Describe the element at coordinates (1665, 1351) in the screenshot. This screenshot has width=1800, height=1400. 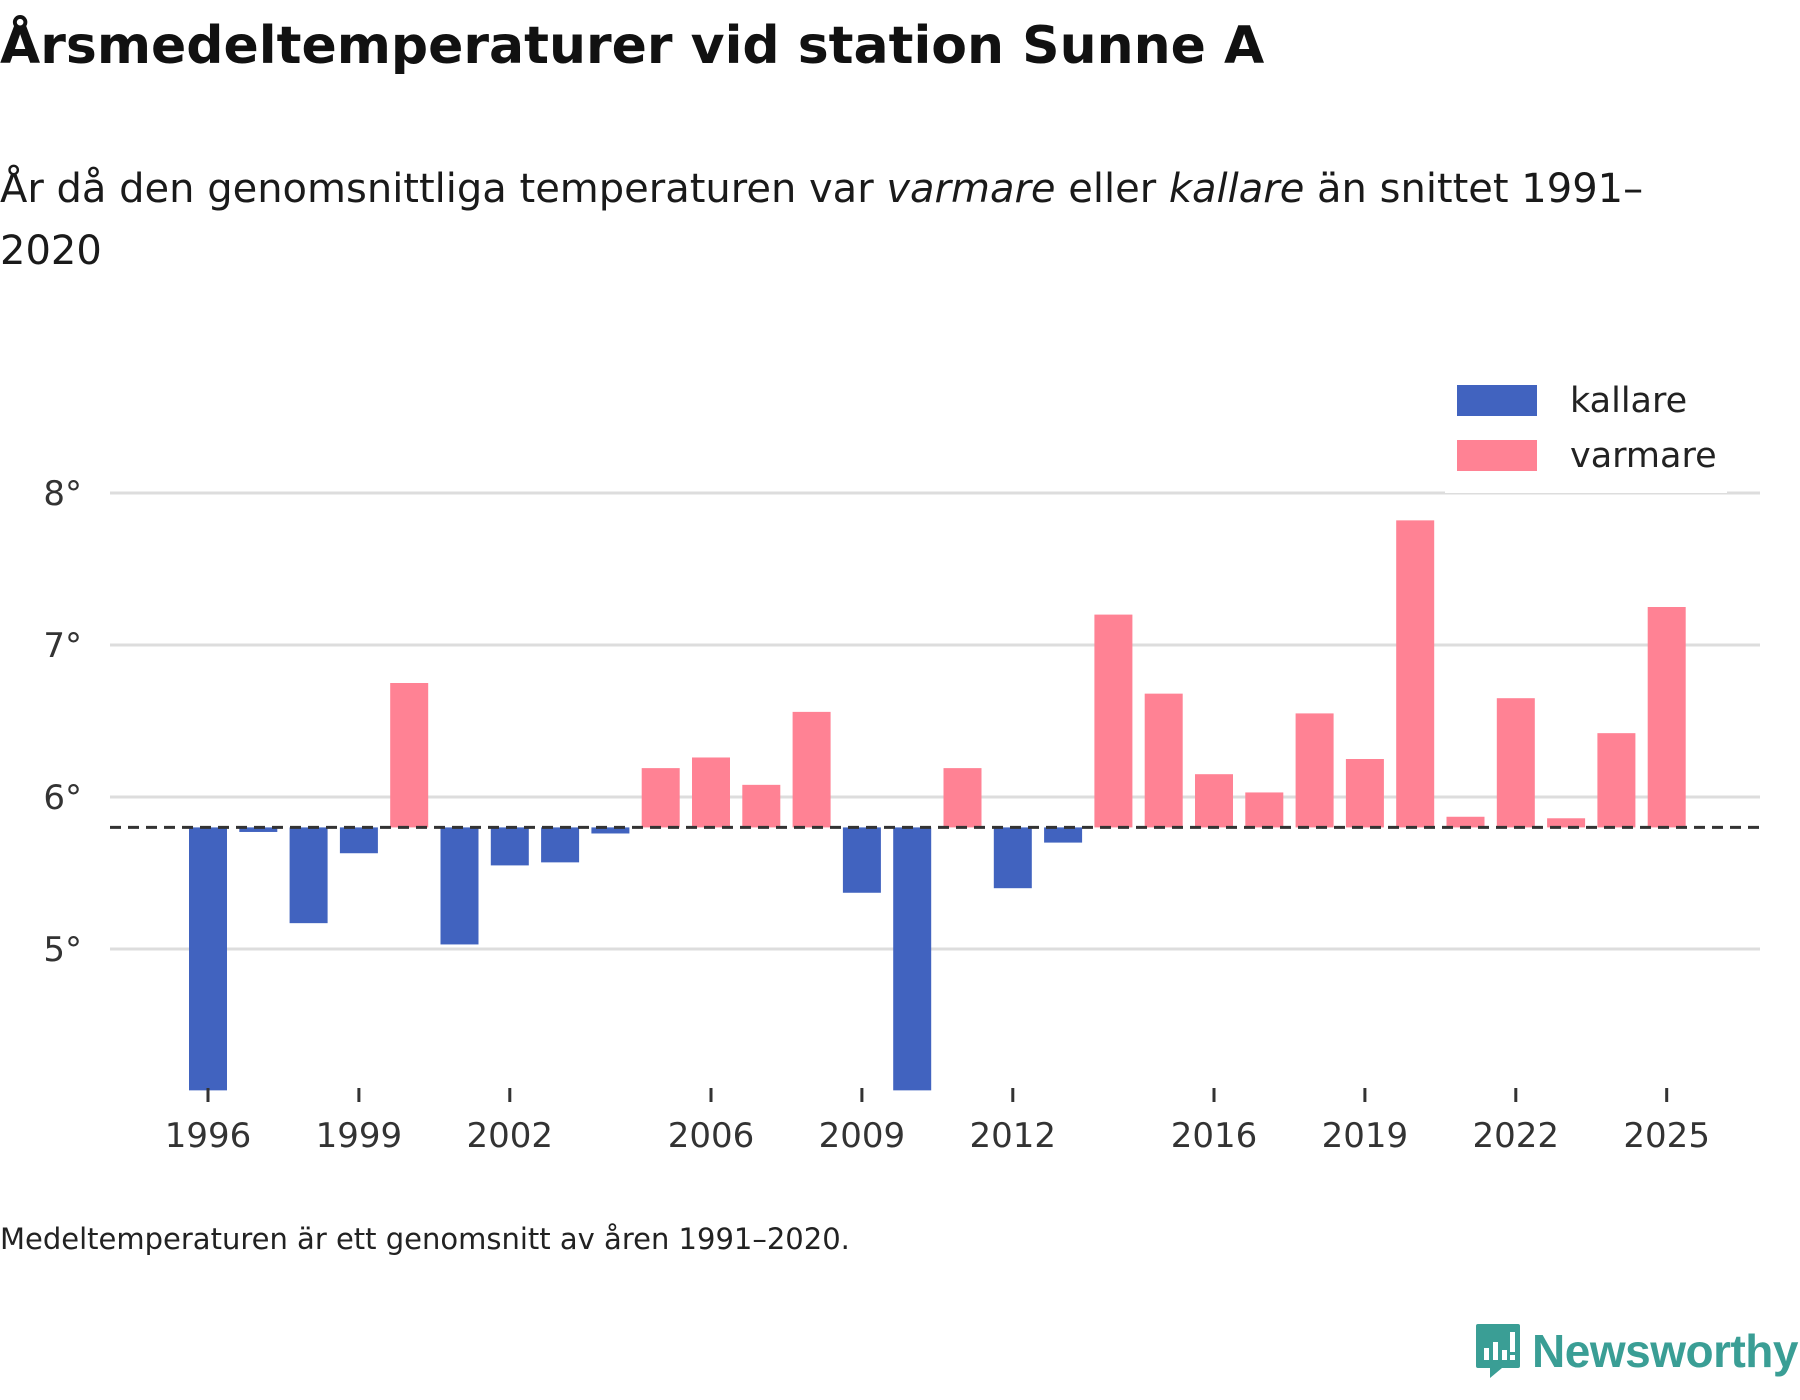
I see `brand-name: Newsworthy` at that location.